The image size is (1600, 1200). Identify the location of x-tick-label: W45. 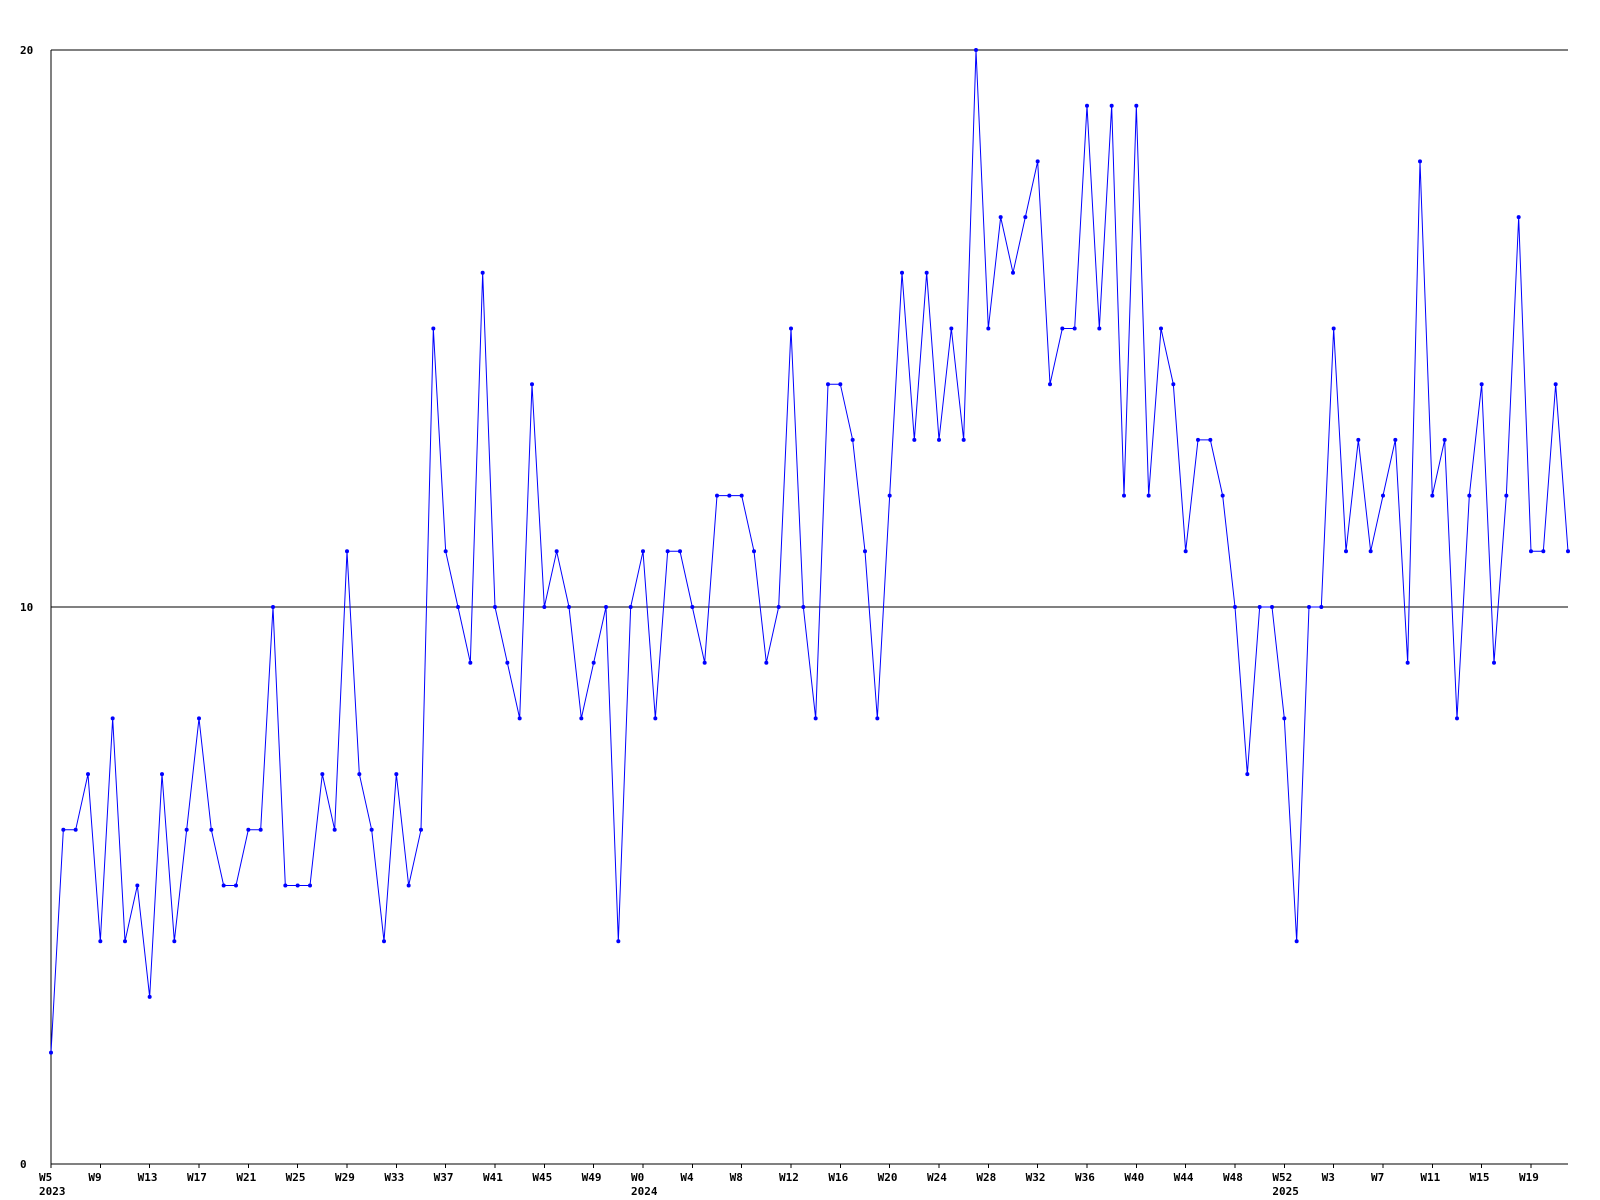
(542, 1177).